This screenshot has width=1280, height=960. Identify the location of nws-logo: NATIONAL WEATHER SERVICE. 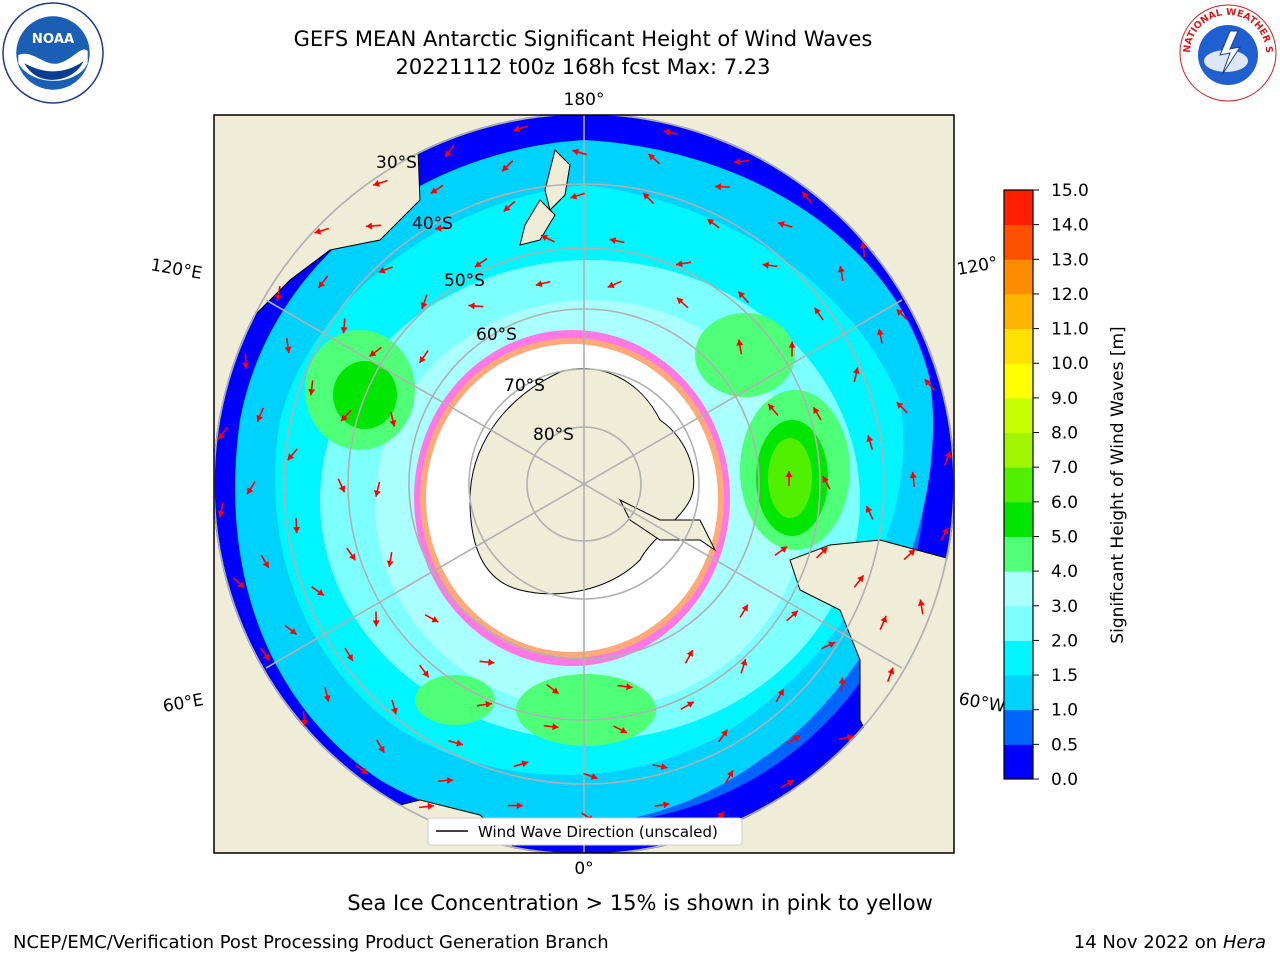
(1227, 52).